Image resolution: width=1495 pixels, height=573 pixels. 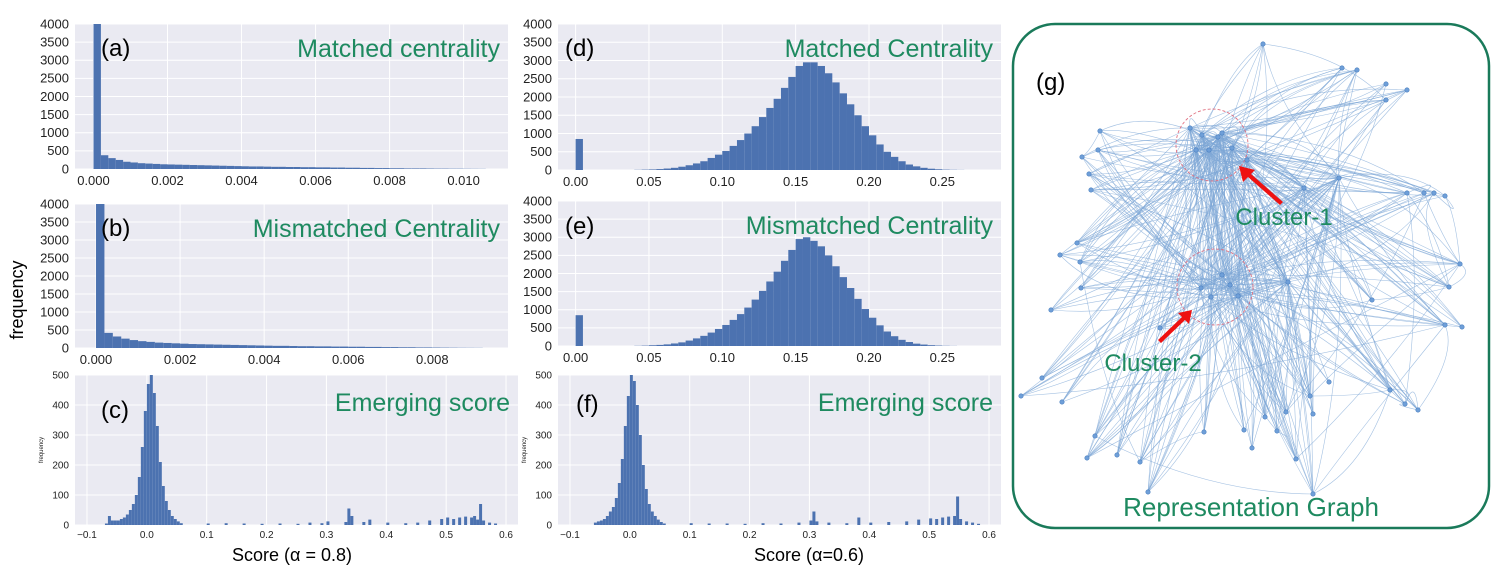 I want to click on y-tick-label: 1500, so click(x=54, y=114).